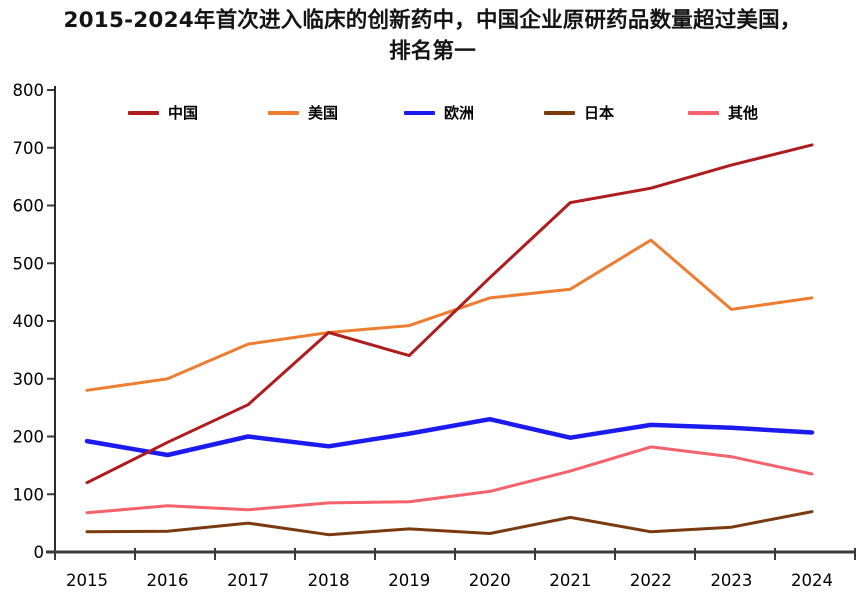 This screenshot has width=865, height=601. I want to click on legend-swatch-europe, so click(419, 113).